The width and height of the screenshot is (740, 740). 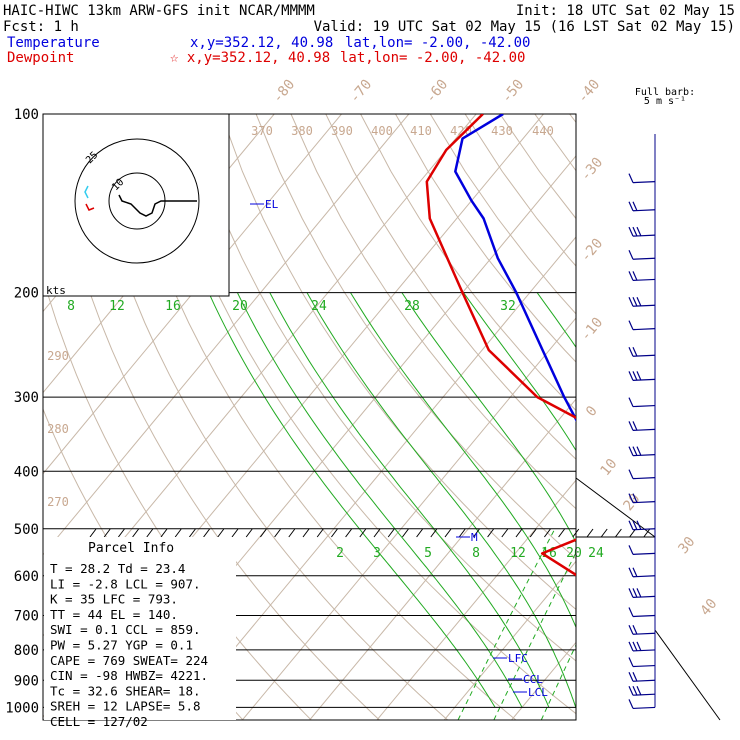 I want to click on mixing-ratio-line, so click(x=711, y=624).